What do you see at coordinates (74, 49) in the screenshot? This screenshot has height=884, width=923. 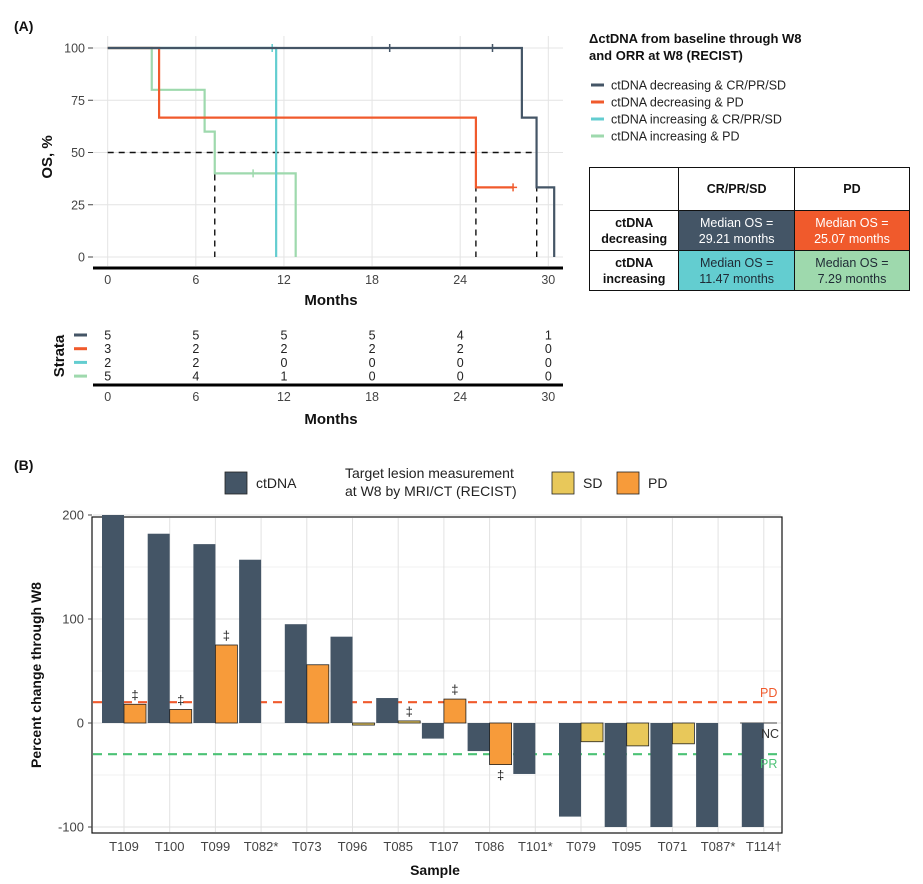 I see `km-y-tick-label: 100` at bounding box center [74, 49].